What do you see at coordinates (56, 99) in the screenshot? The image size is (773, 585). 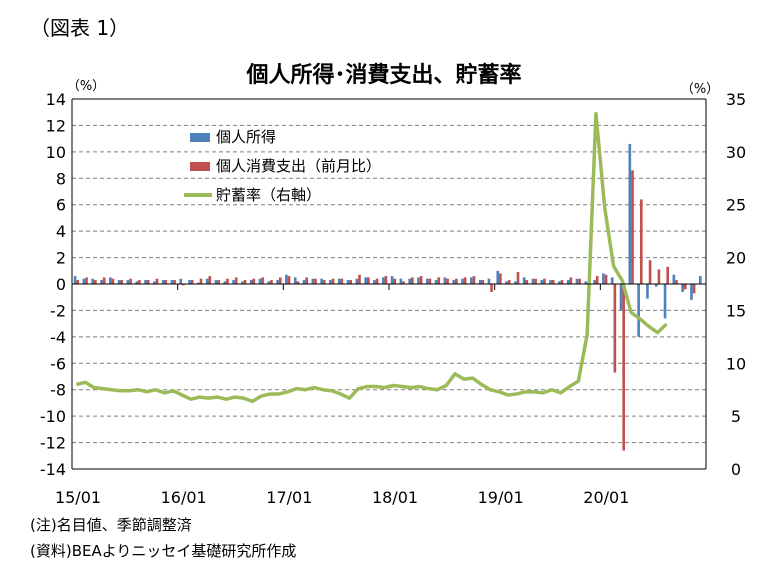 I see `left-tick-label: 14` at bounding box center [56, 99].